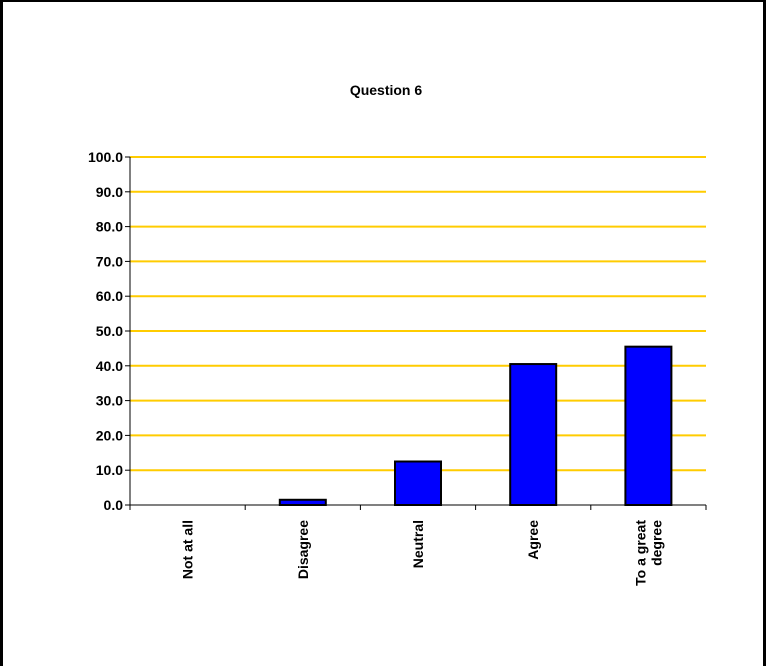 The height and width of the screenshot is (668, 766). What do you see at coordinates (386, 90) in the screenshot?
I see `chart-title: Question 6` at bounding box center [386, 90].